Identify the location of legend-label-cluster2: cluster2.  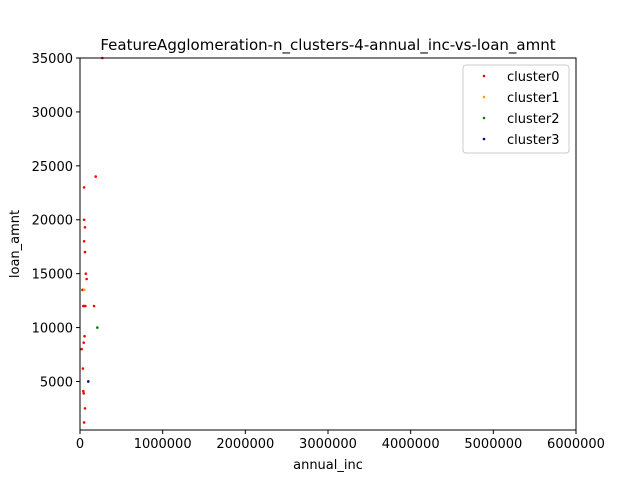
(533, 119).